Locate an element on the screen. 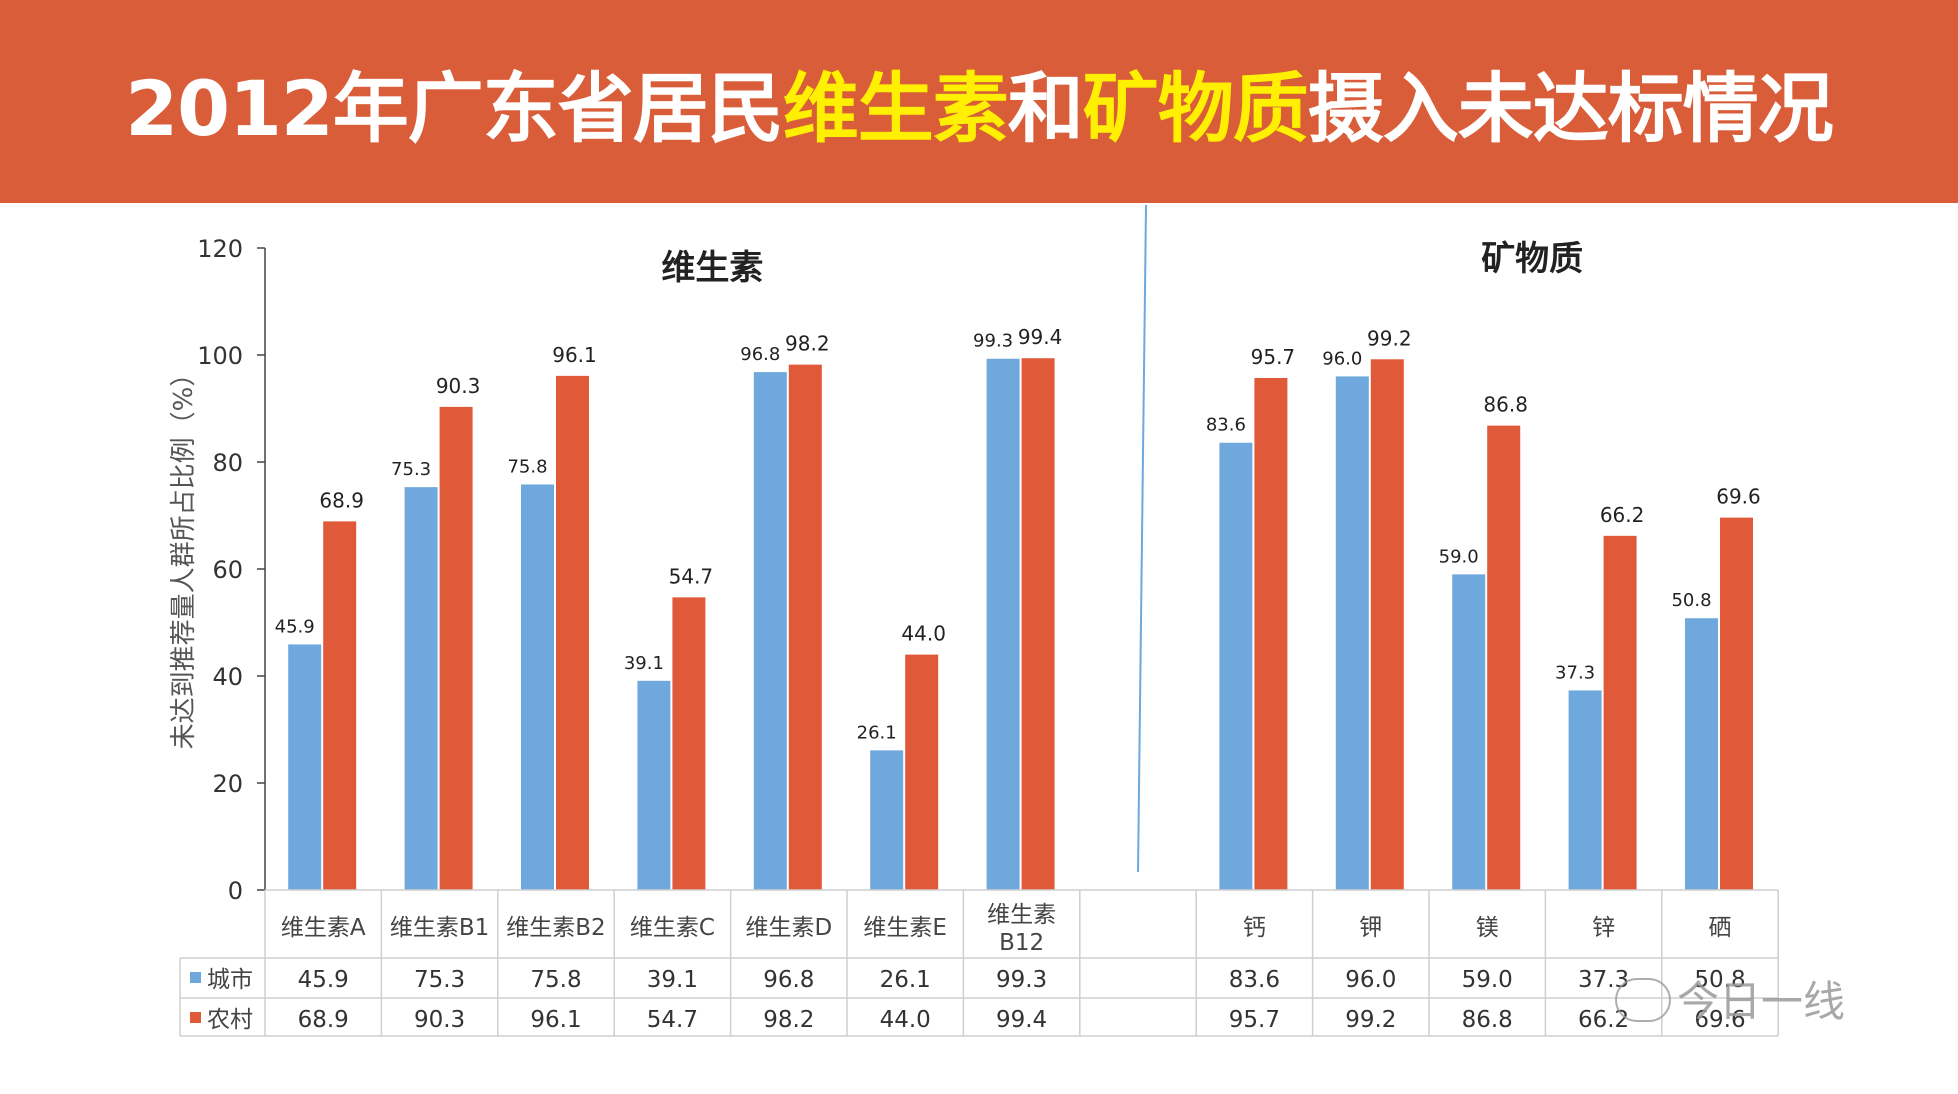 The width and height of the screenshot is (1958, 1094). data-label-urban: 99.3 is located at coordinates (993, 341).